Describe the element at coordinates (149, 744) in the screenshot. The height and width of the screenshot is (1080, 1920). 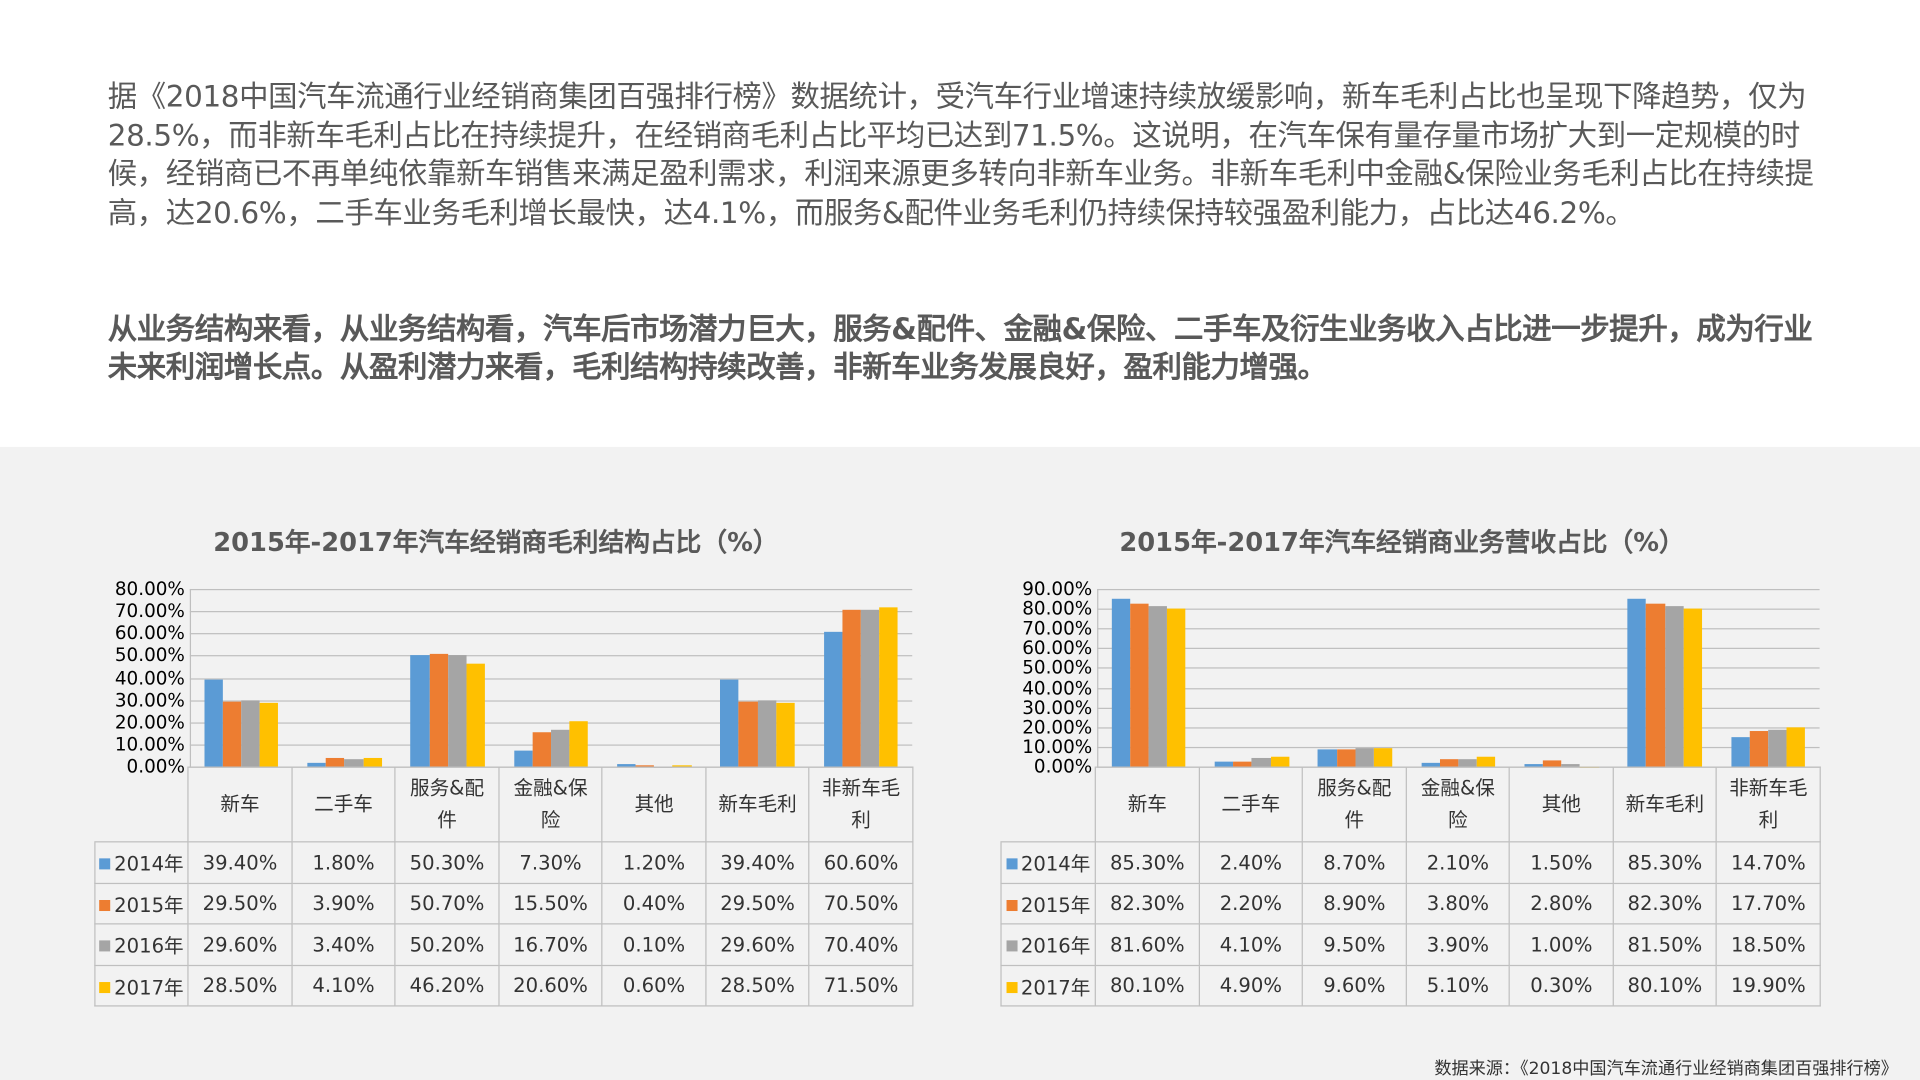
I see `y-tick-label: 10.00%` at that location.